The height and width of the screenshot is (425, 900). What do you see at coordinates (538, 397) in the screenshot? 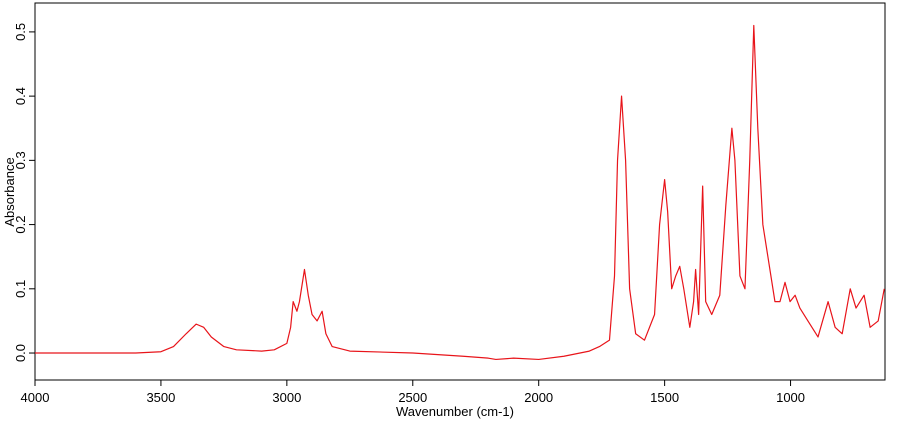
I see `x-tick-label: 2000` at bounding box center [538, 397].